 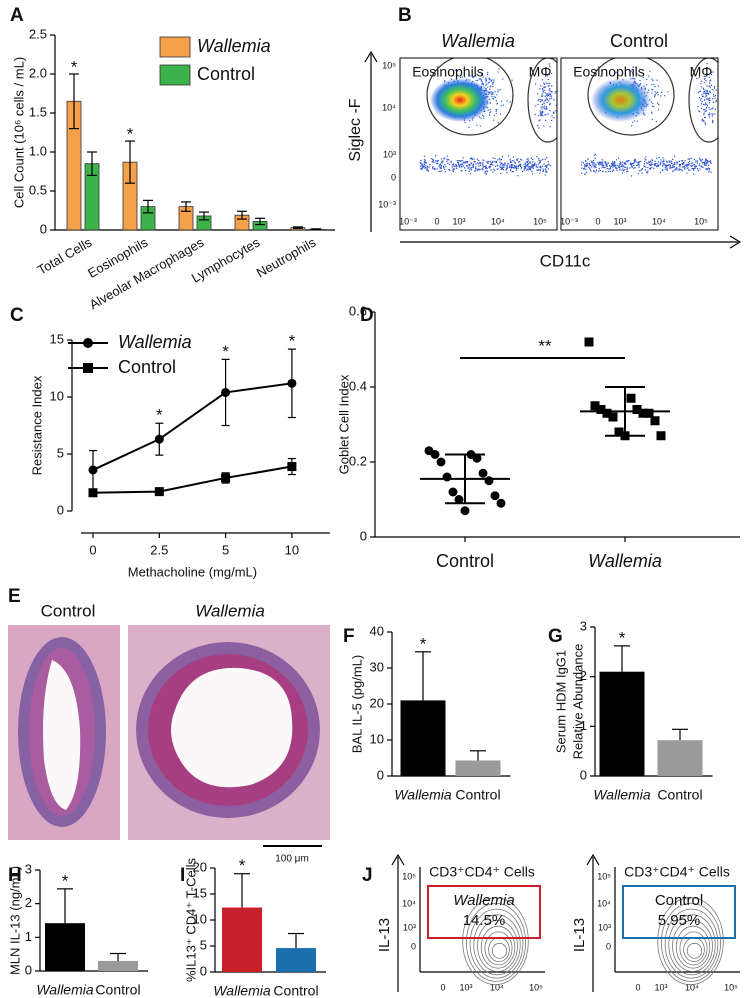 I want to click on plot-title: Control, so click(x=639, y=41).